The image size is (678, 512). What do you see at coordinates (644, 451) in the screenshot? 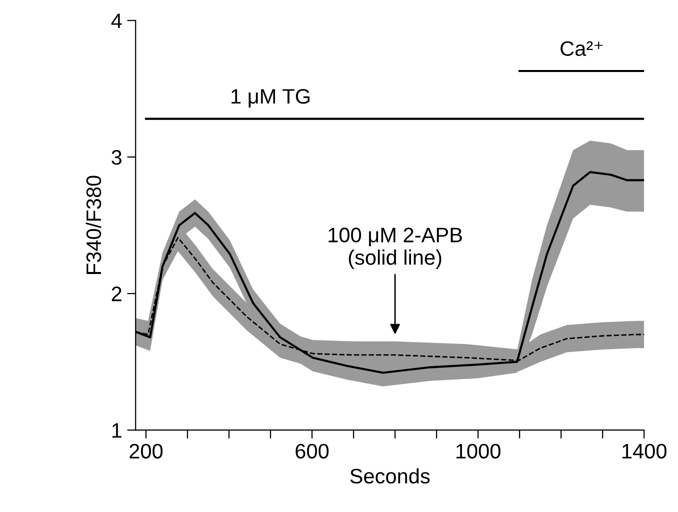
I see `x-tick-label: 1400` at bounding box center [644, 451].